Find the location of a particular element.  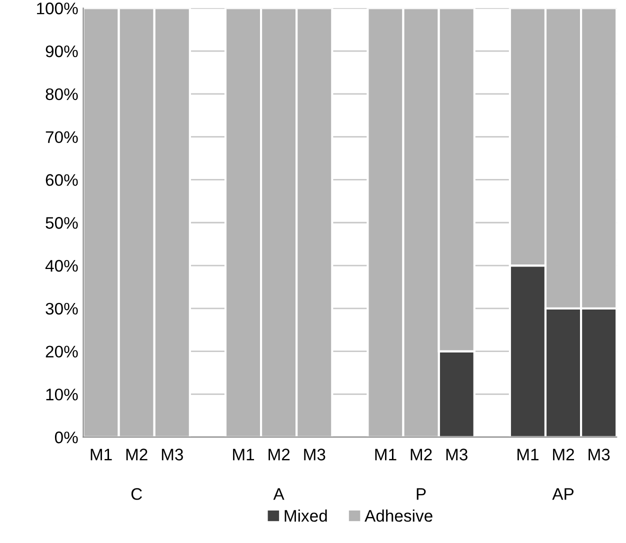

y-tick-label: 10% is located at coordinates (62, 394).